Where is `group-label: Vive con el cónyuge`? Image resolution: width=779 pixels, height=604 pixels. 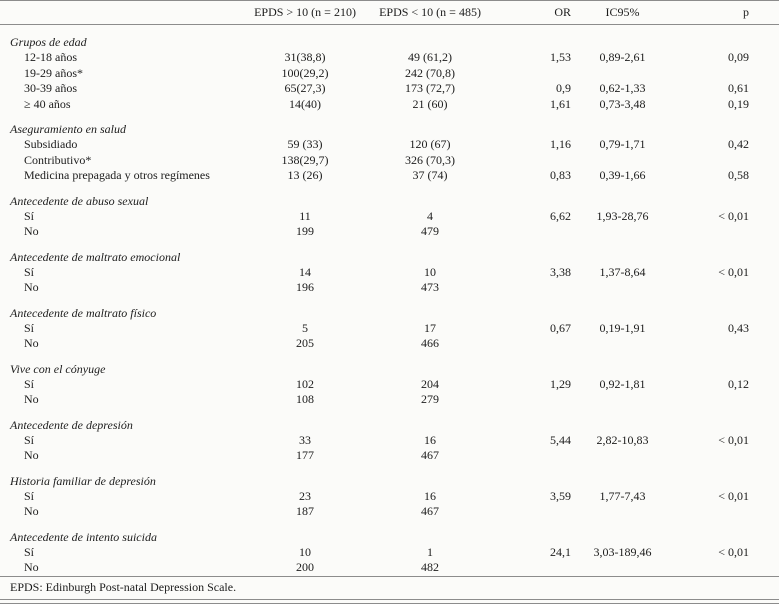 group-label: Vive con el cónyuge is located at coordinates (58, 368).